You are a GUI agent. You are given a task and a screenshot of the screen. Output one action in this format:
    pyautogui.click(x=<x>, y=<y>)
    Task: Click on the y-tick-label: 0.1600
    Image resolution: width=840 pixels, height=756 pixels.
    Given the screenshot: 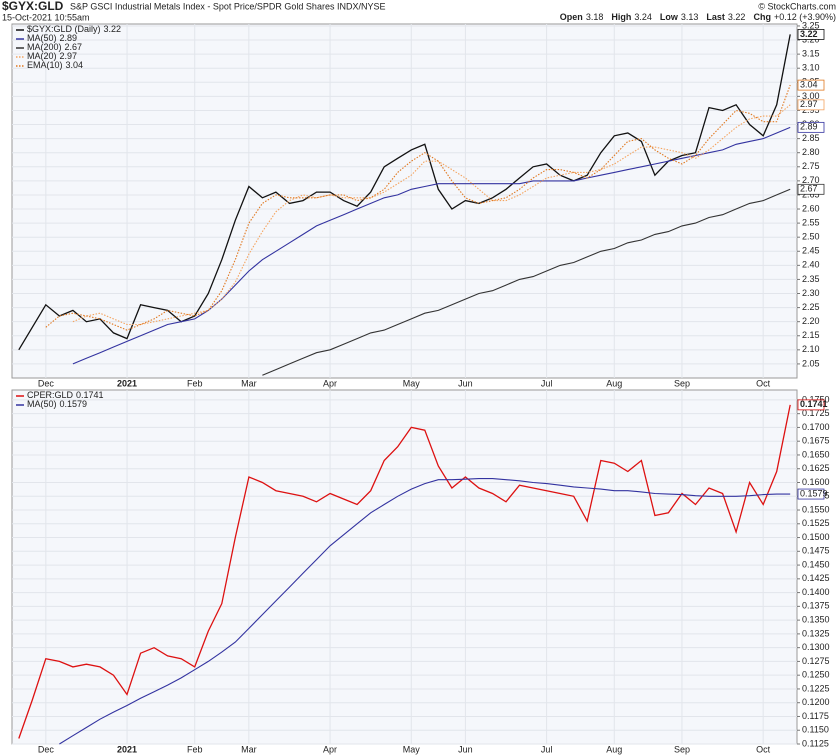 What is the action you would take?
    pyautogui.click(x=816, y=482)
    